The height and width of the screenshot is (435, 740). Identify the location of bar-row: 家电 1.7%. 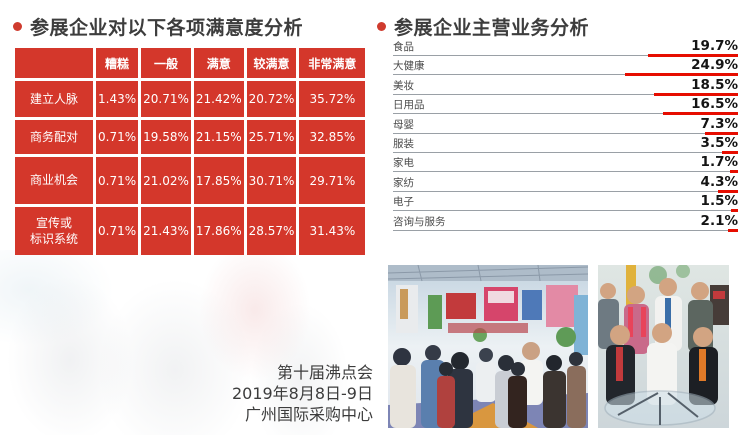
(565, 163).